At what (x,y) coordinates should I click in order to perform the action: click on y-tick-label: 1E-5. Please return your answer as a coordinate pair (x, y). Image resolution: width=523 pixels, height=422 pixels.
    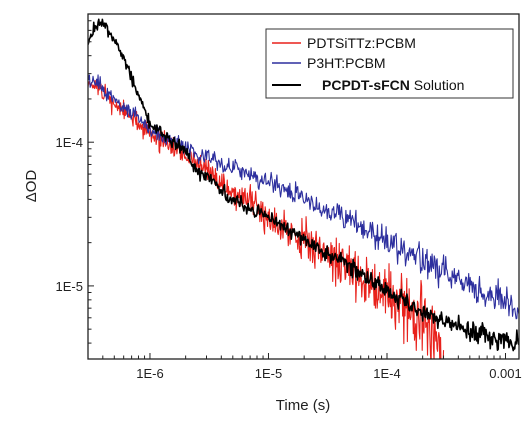
    Looking at the image, I should click on (69, 286).